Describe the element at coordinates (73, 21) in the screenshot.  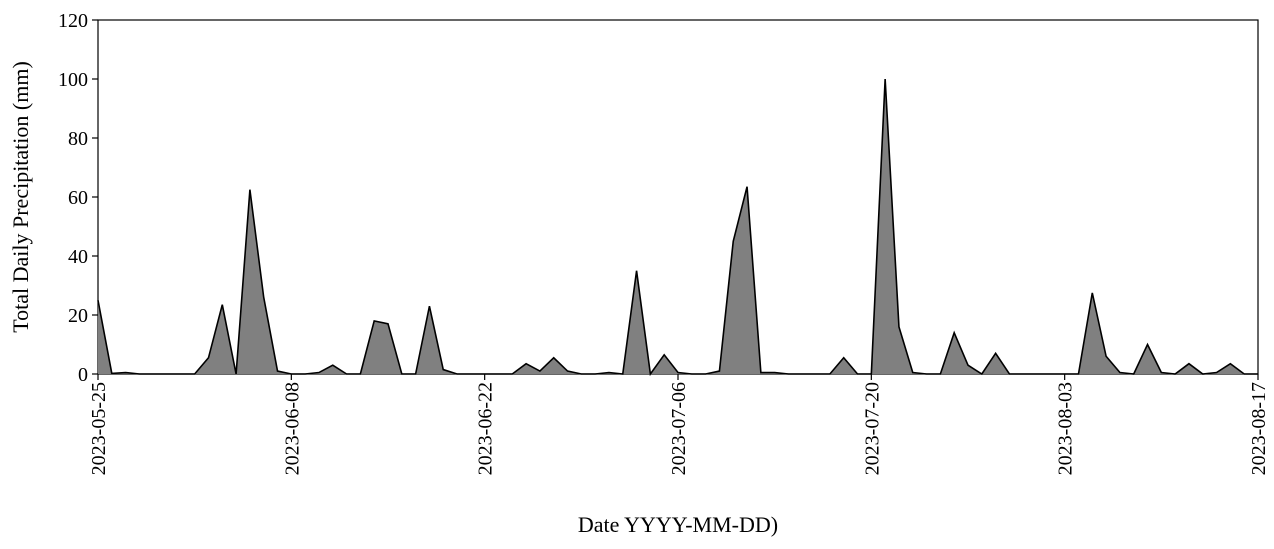
I see `y-tick-label: 120` at that location.